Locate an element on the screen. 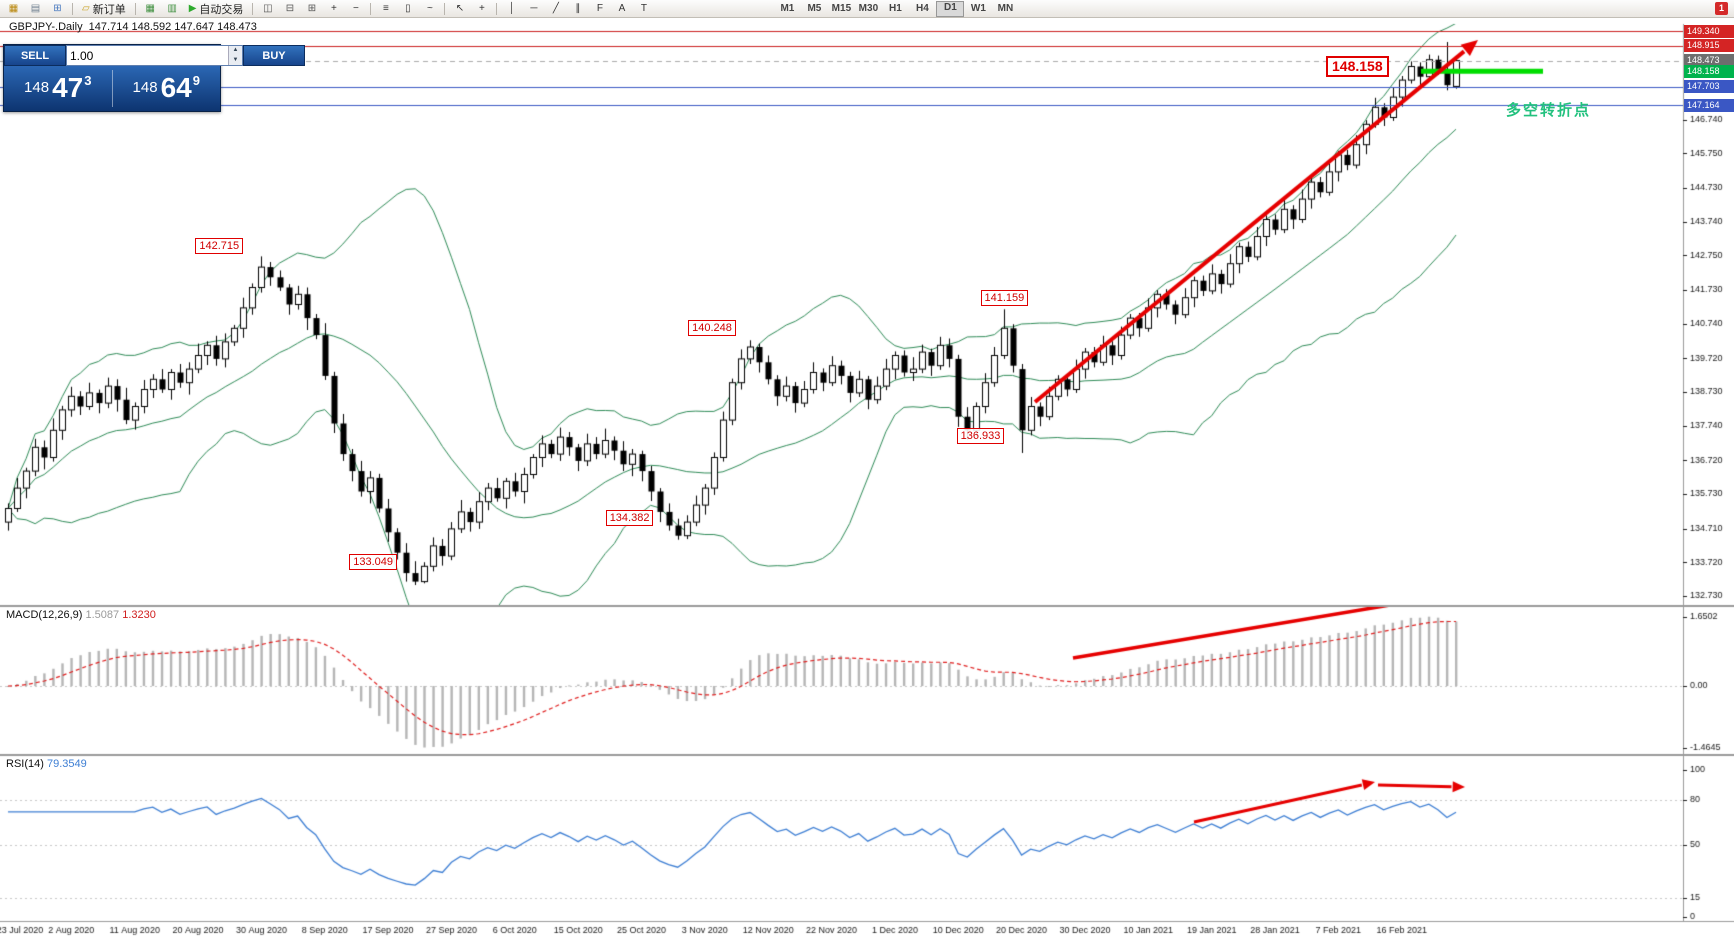 The width and height of the screenshot is (1734, 939). ask-price: 148 64 9 is located at coordinates (167, 88).